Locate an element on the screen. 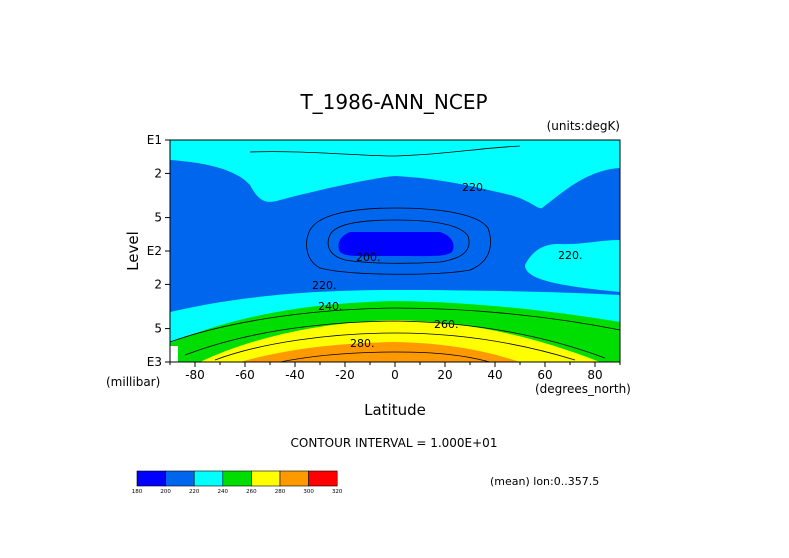 The height and width of the screenshot is (558, 789). colorbar-level-label: 180 is located at coordinates (137, 492).